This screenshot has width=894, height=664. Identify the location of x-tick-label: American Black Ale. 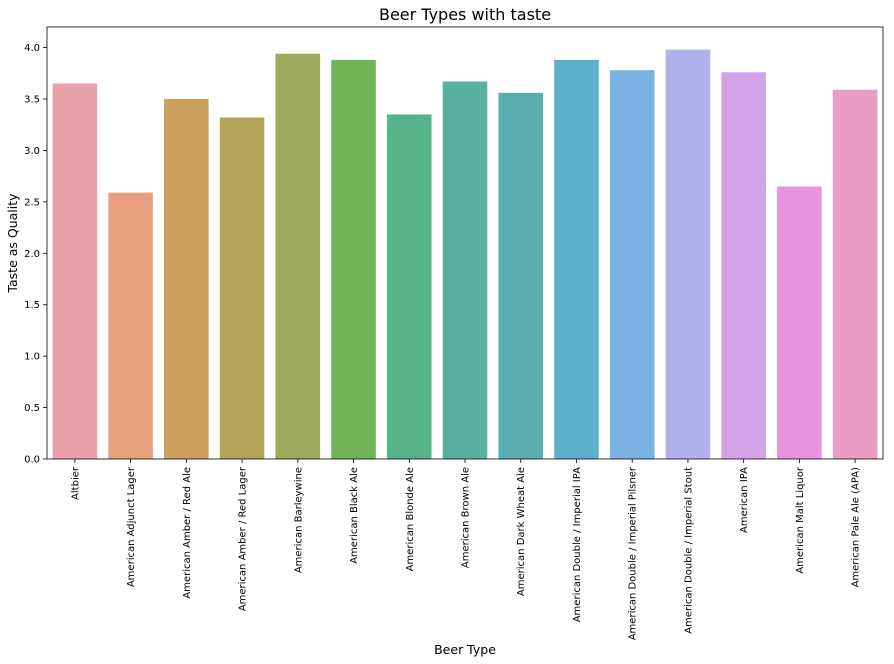
(354, 515).